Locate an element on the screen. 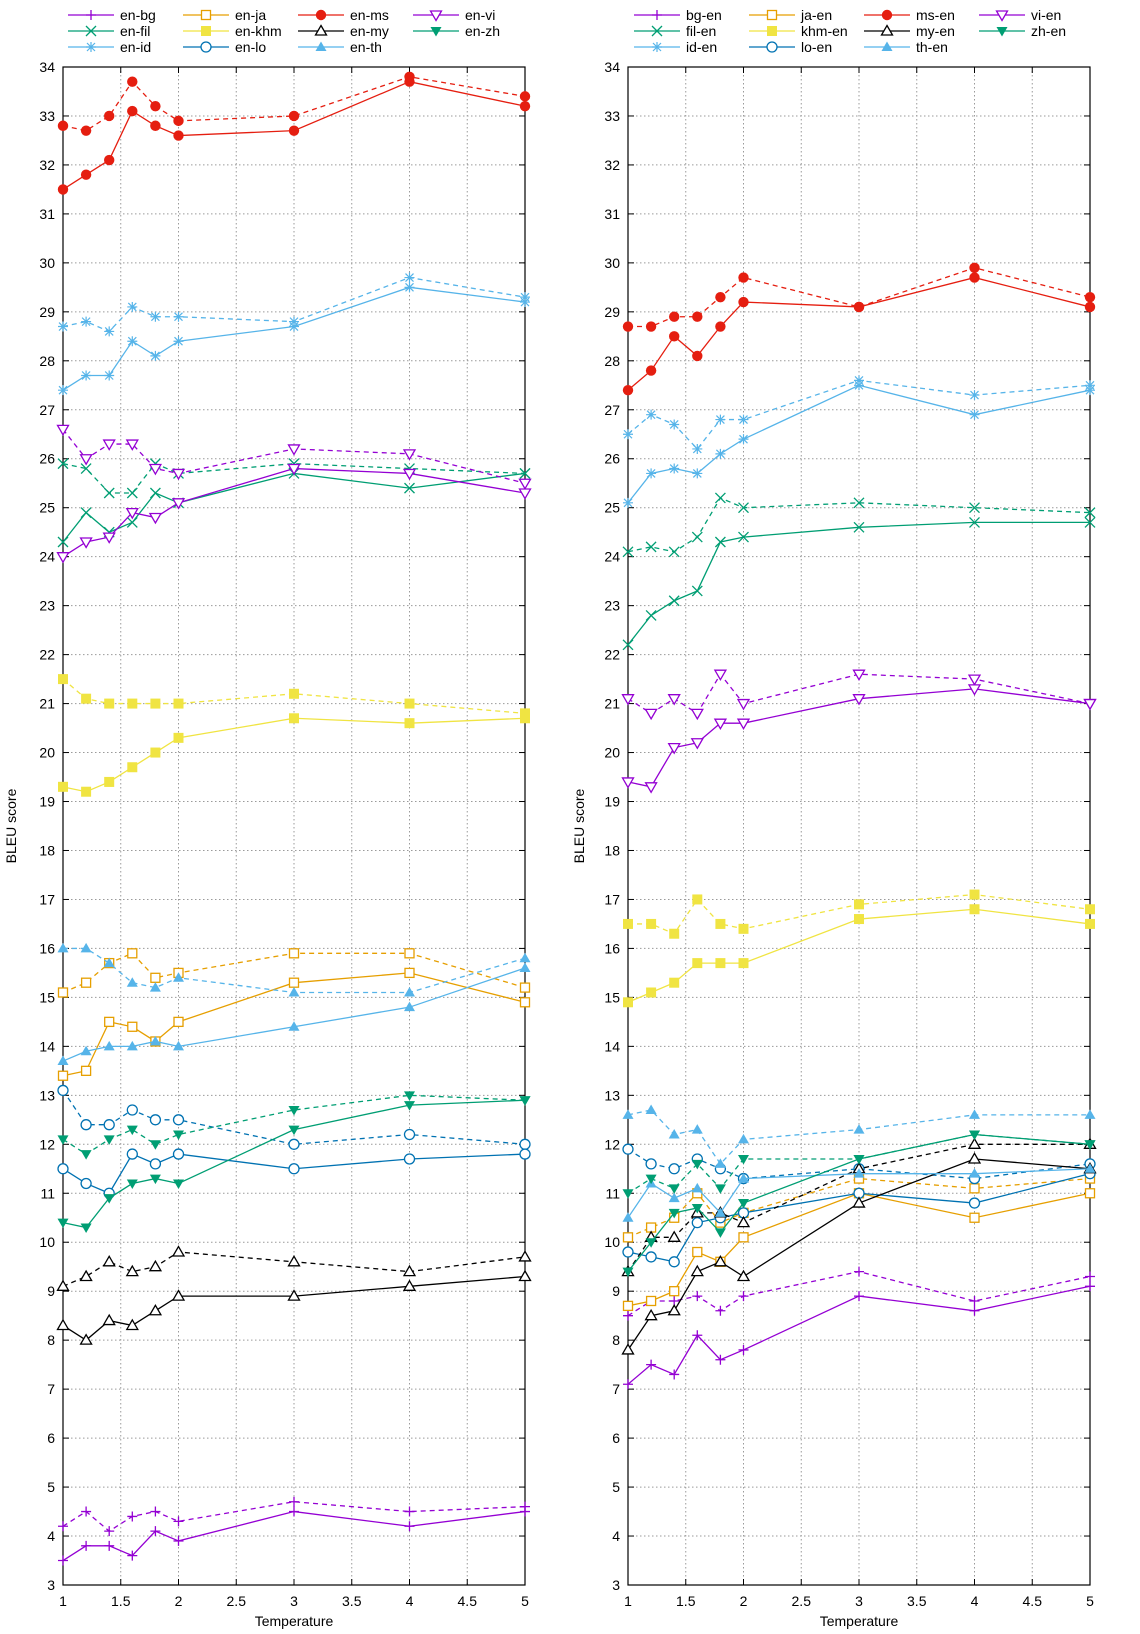 Image resolution: width=1140 pixels, height=1634 pixels. series-ms-en is located at coordinates (859, 329).